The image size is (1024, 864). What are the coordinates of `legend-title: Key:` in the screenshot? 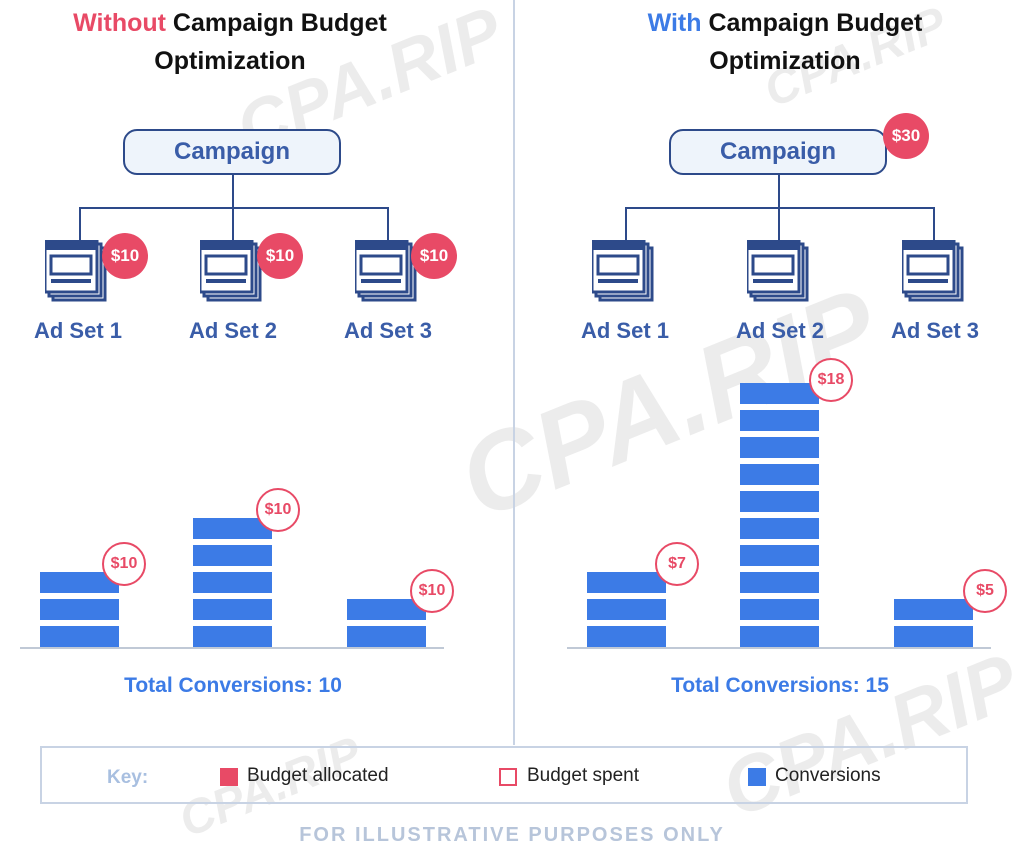 It's located at (128, 777).